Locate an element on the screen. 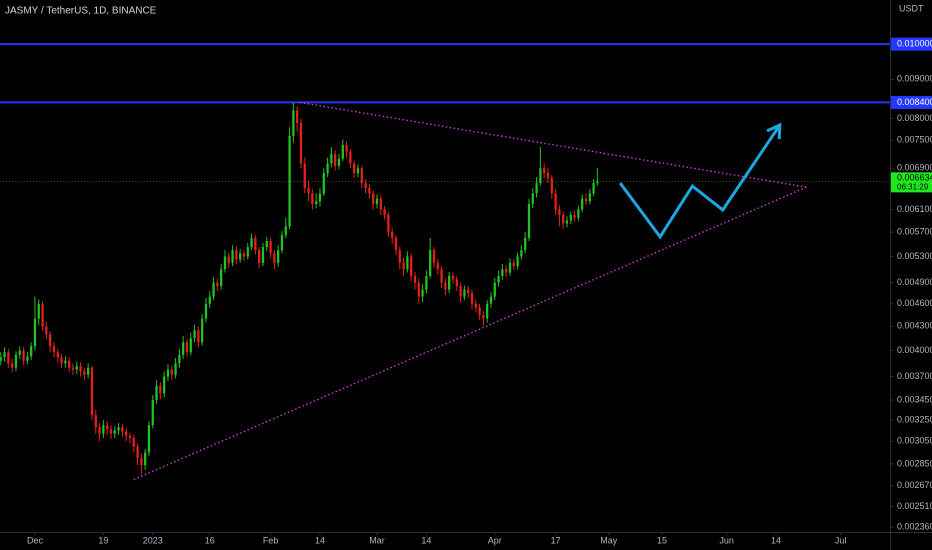  price-label: 0.008400 is located at coordinates (914, 102).